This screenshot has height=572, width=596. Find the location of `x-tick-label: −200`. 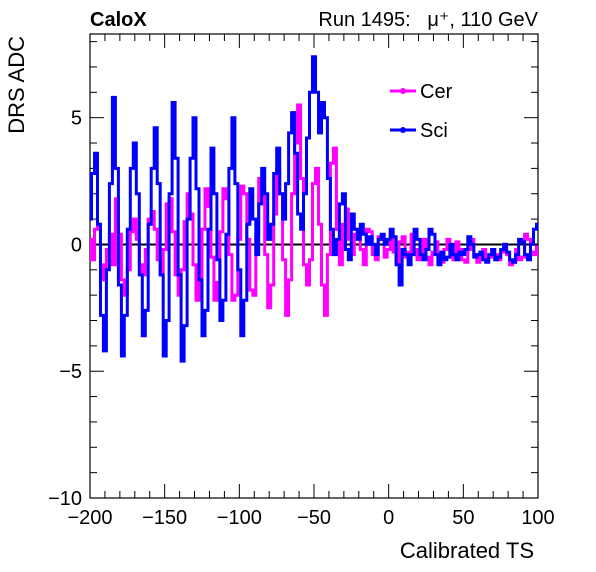

x-tick-label: −200 is located at coordinates (89, 518).